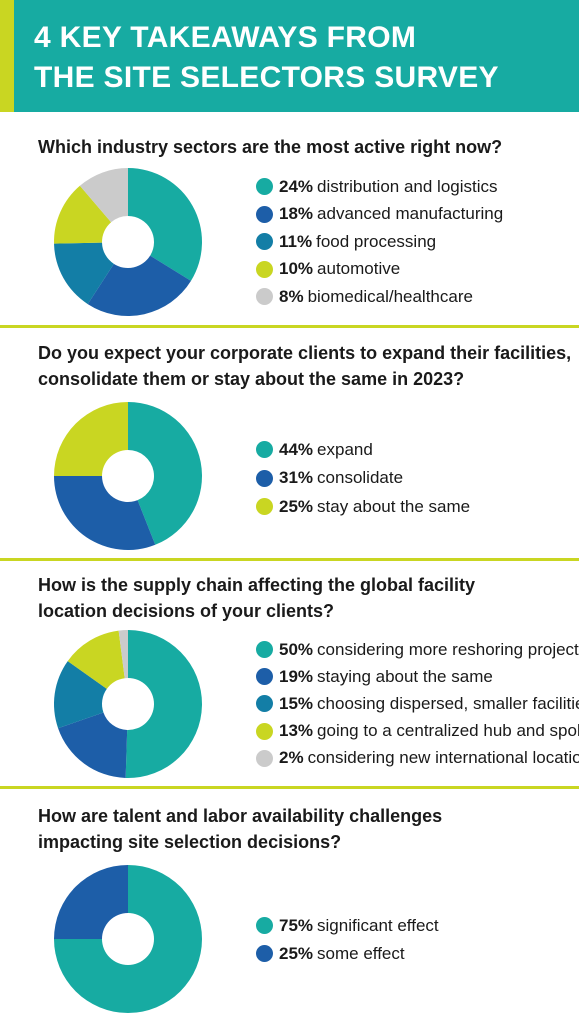 This screenshot has height=1024, width=579. Describe the element at coordinates (296, 676) in the screenshot. I see `legend-percent: 19%` at that location.